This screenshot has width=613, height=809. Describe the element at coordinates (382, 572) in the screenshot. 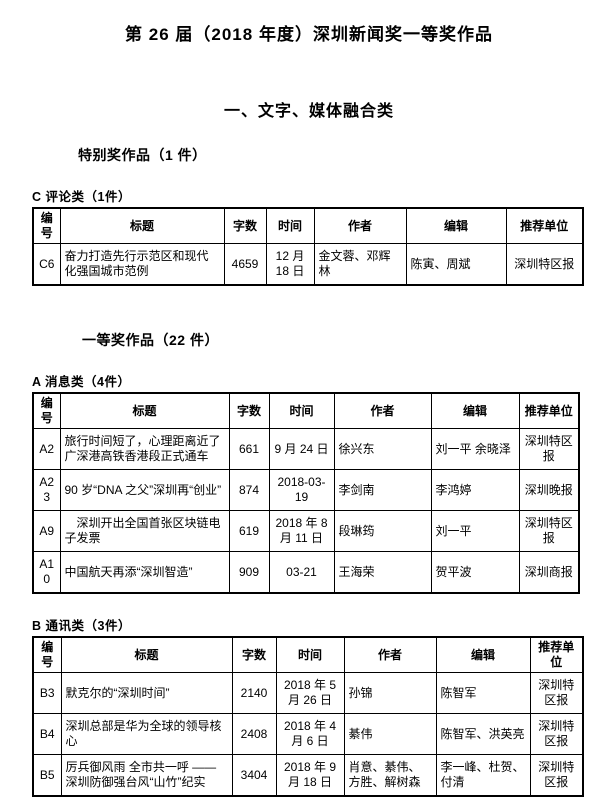

I see `cell-authors: 王海荣` at that location.